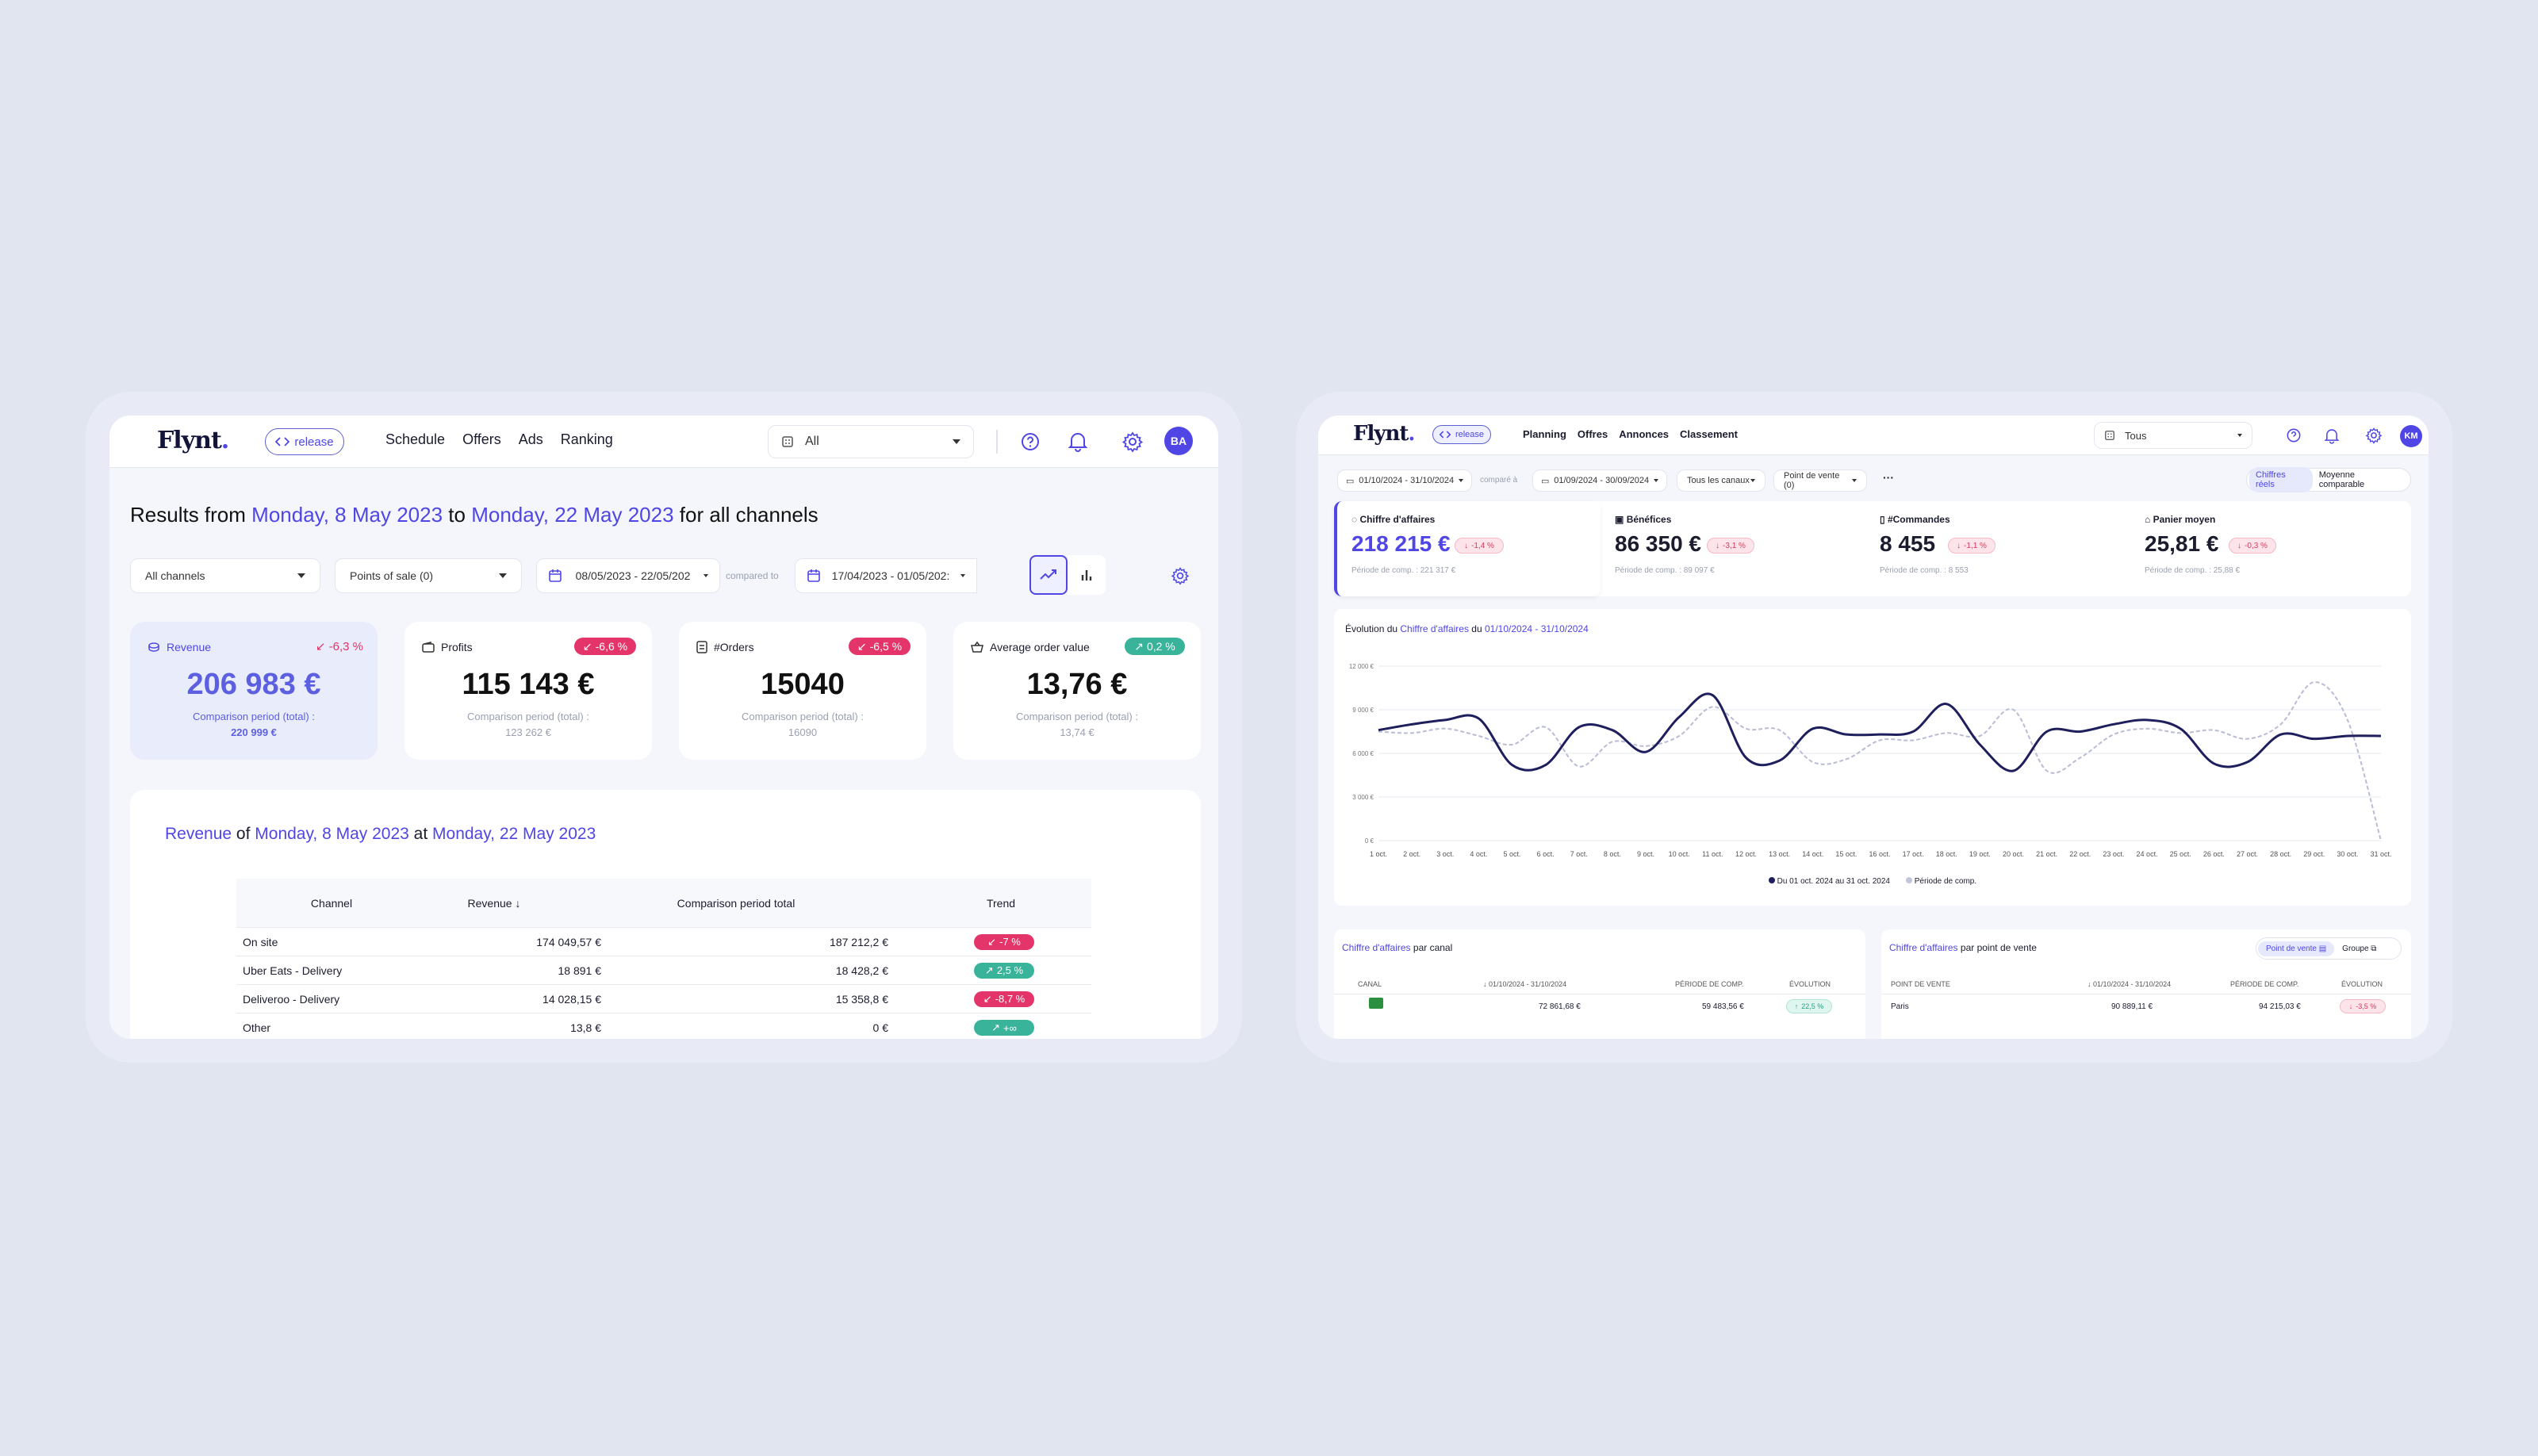 The image size is (2538, 1456). What do you see at coordinates (734, 647) in the screenshot?
I see `kpi-label: #Orders` at bounding box center [734, 647].